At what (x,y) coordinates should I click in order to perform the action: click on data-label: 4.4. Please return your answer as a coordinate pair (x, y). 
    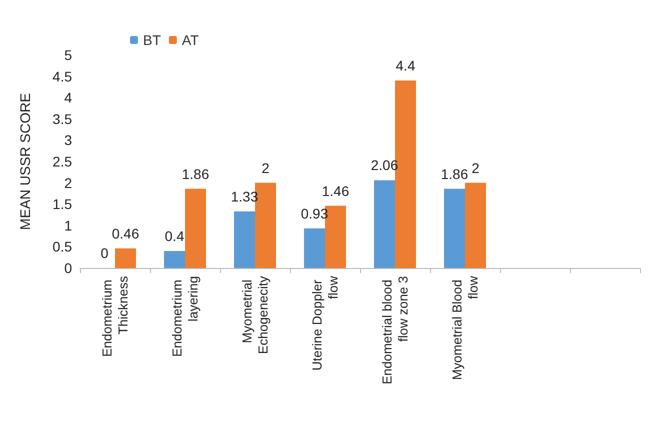
    Looking at the image, I should click on (406, 66).